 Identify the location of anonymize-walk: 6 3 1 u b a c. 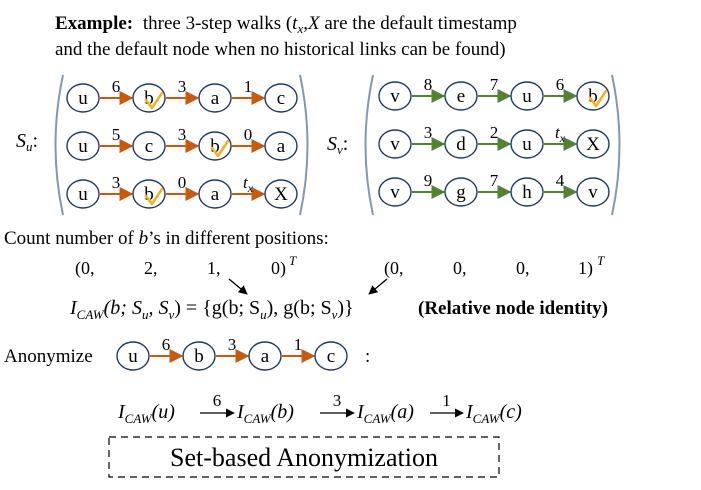
(232, 353).